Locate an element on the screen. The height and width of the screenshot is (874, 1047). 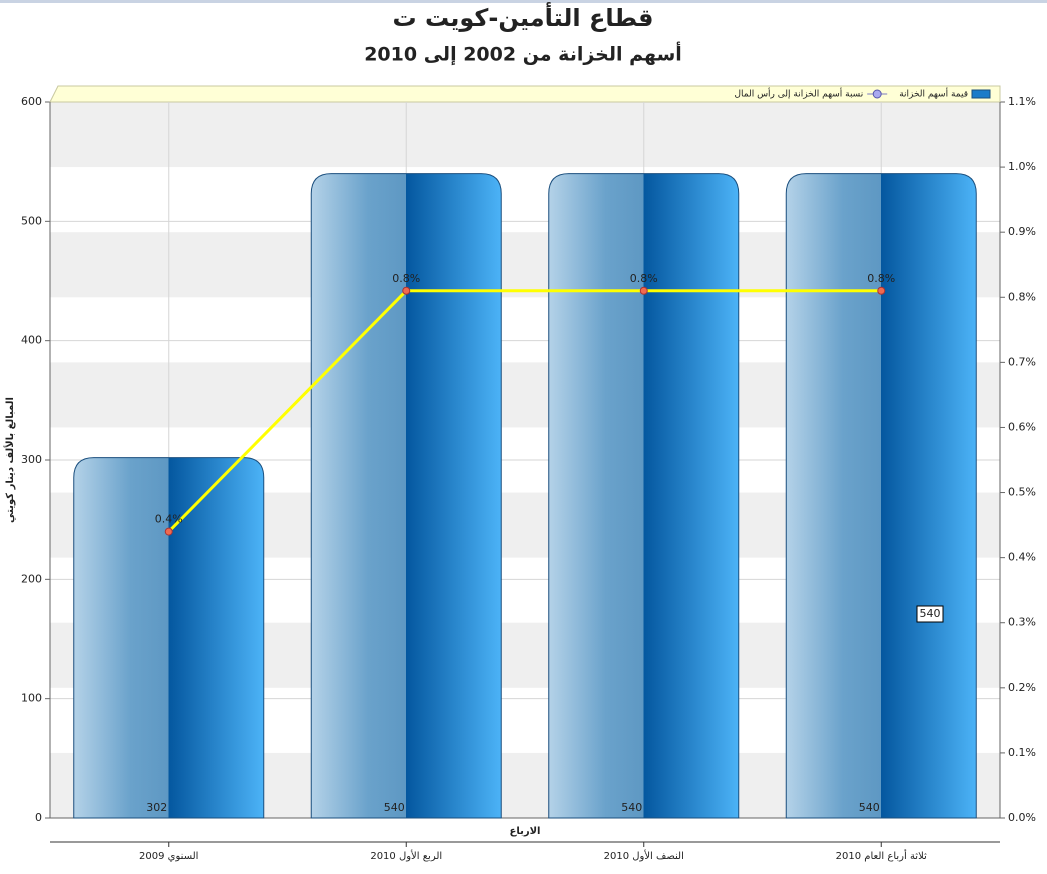
x-tick-label: السنوي 2009 is located at coordinates (168, 856).